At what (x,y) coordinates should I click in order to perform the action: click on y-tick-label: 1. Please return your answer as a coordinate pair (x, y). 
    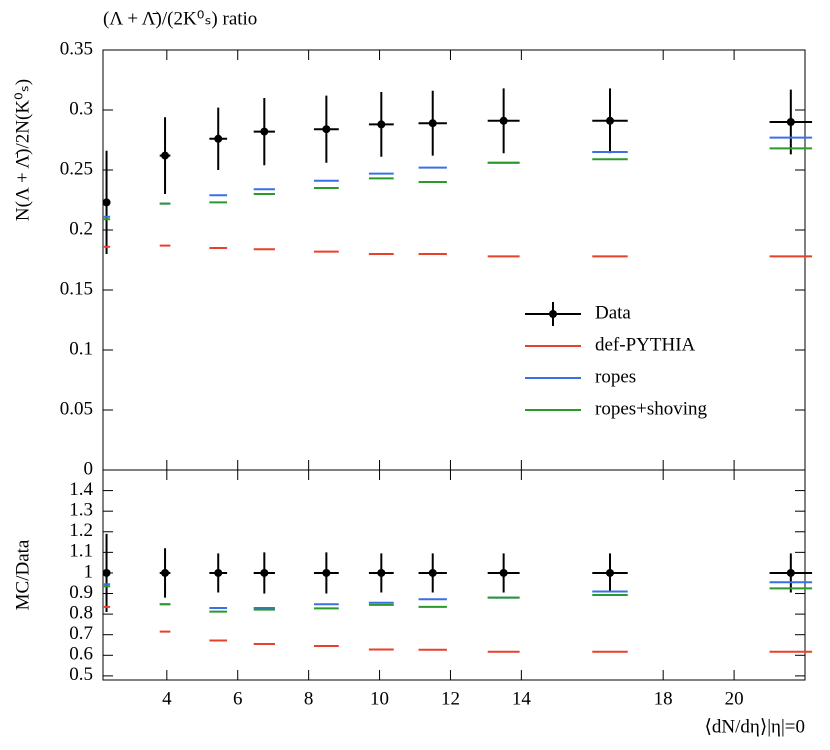
    Looking at the image, I should click on (89, 571).